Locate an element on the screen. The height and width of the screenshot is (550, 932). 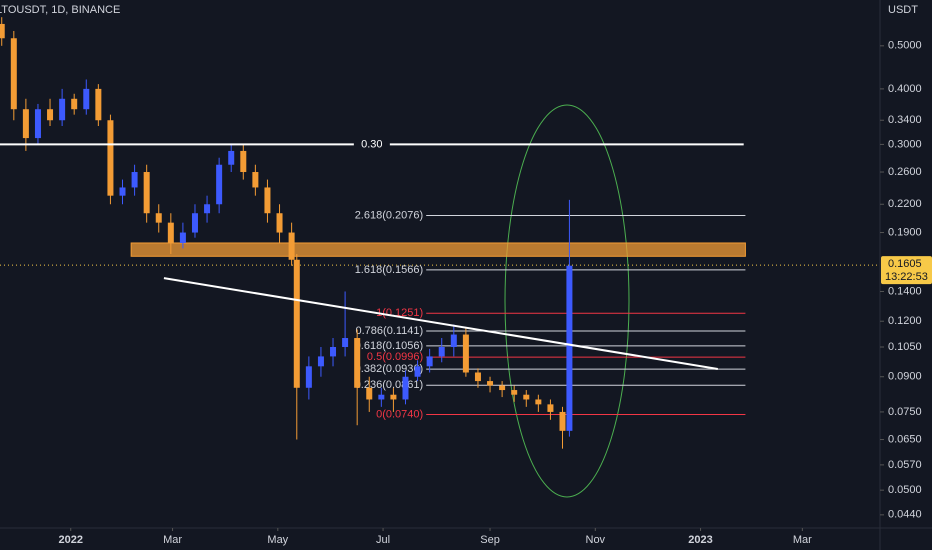
price-badge is located at coordinates (906, 270).